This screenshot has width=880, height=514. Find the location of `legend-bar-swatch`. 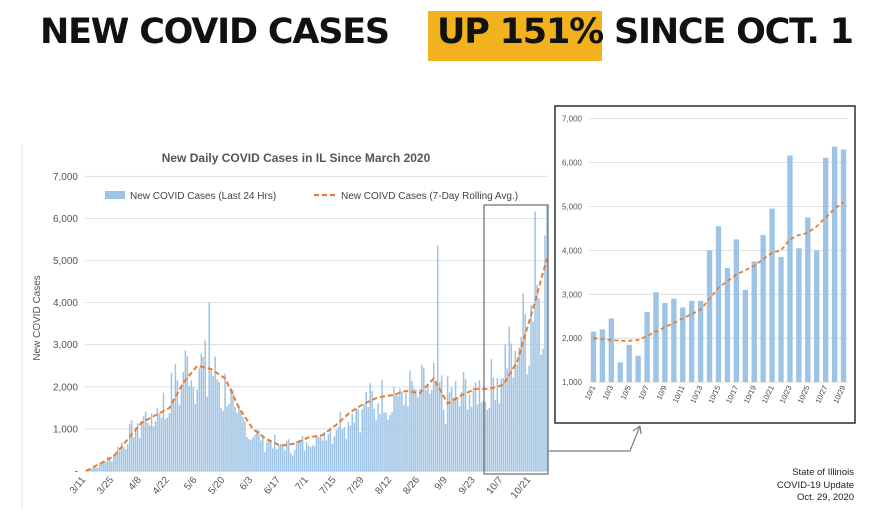

legend-bar-swatch is located at coordinates (115, 195).